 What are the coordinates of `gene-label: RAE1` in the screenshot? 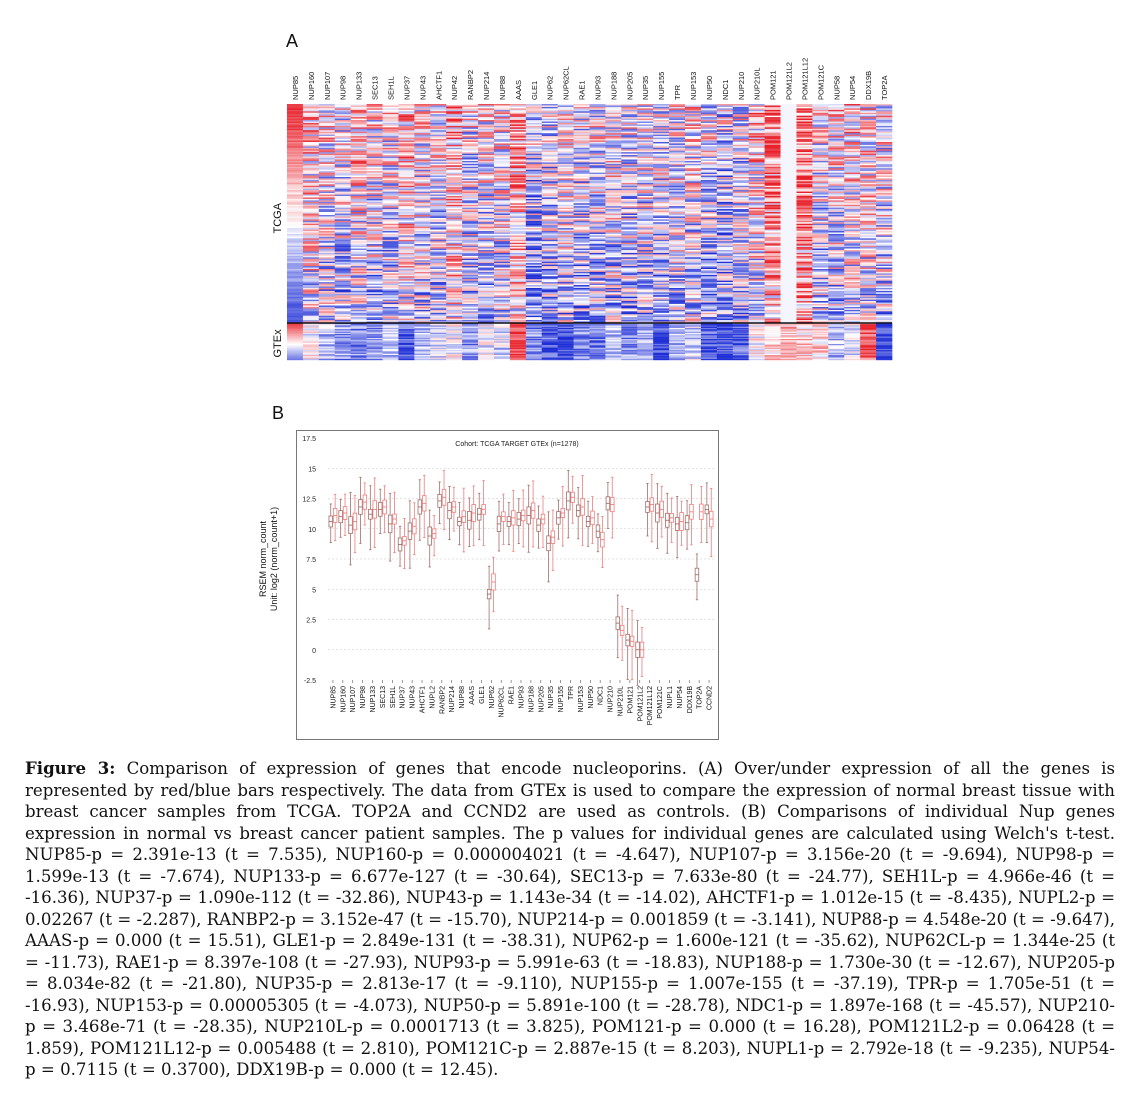 It's located at (582, 90).